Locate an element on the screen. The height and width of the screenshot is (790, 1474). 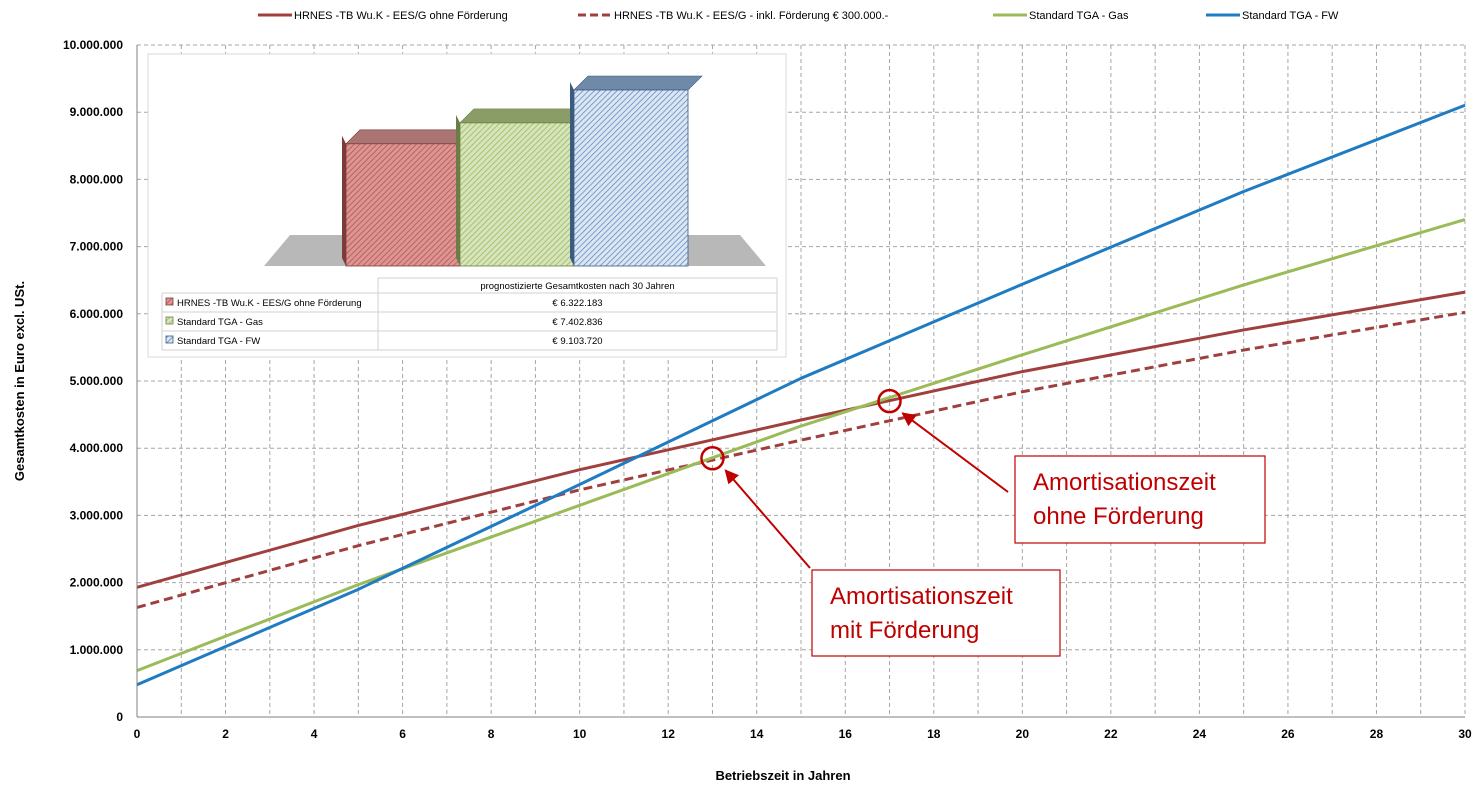
x-tick-label: 16 is located at coordinates (846, 734).